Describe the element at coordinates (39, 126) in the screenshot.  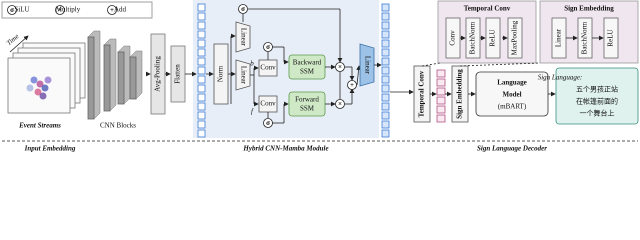
I see `event-label: Event Streams` at that location.